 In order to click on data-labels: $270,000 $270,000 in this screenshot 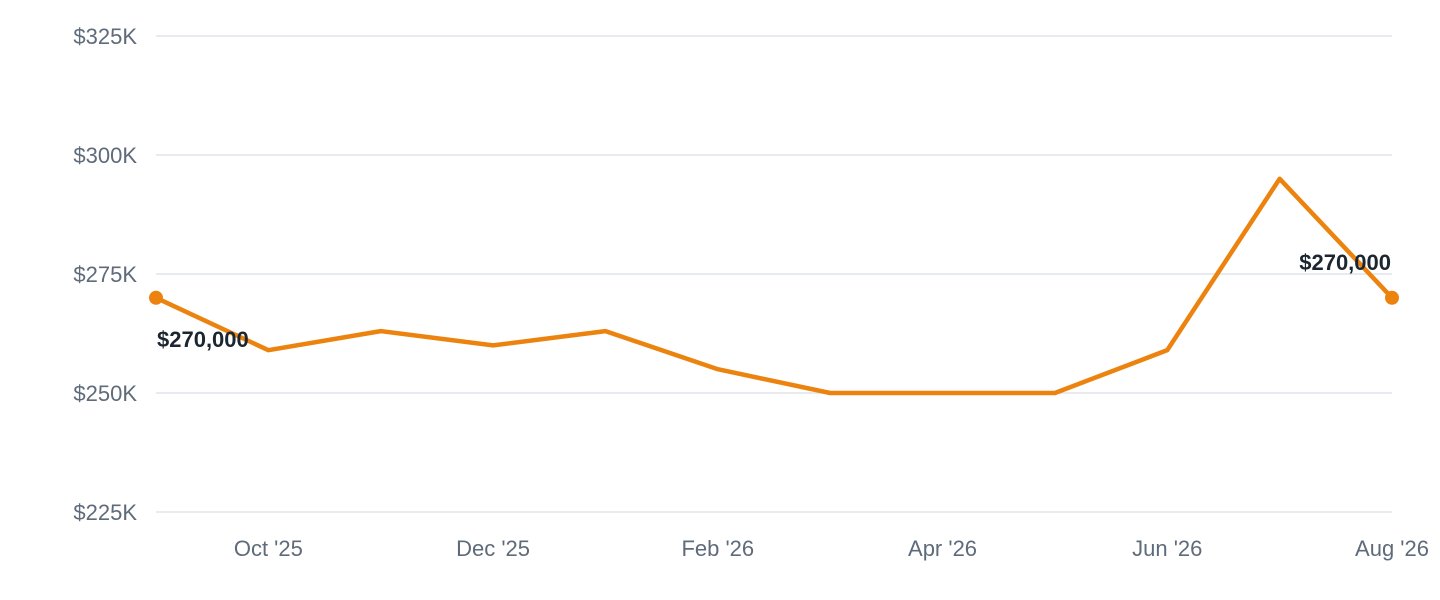, I will do `click(774, 301)`.